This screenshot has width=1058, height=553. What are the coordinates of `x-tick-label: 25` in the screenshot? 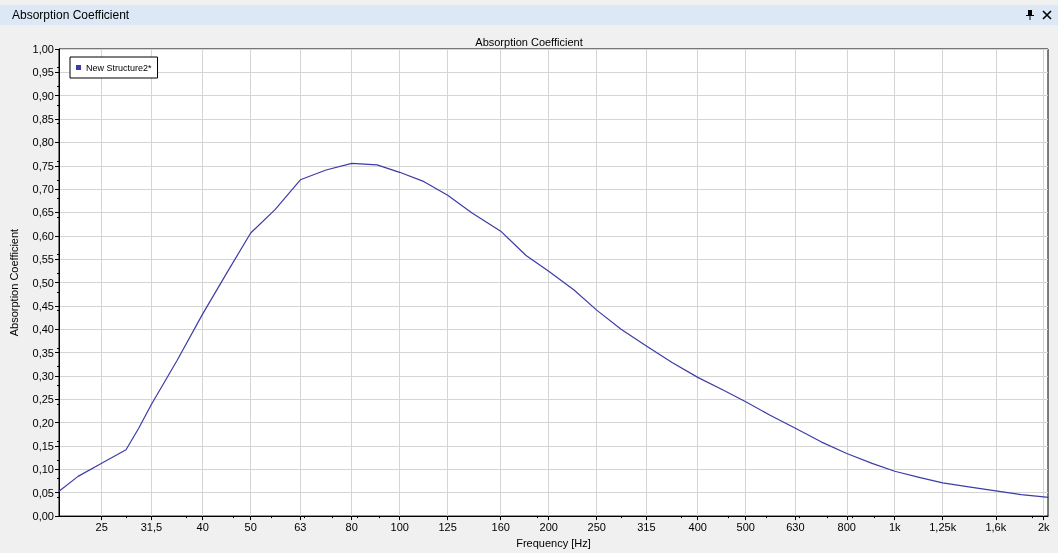 It's located at (101, 526).